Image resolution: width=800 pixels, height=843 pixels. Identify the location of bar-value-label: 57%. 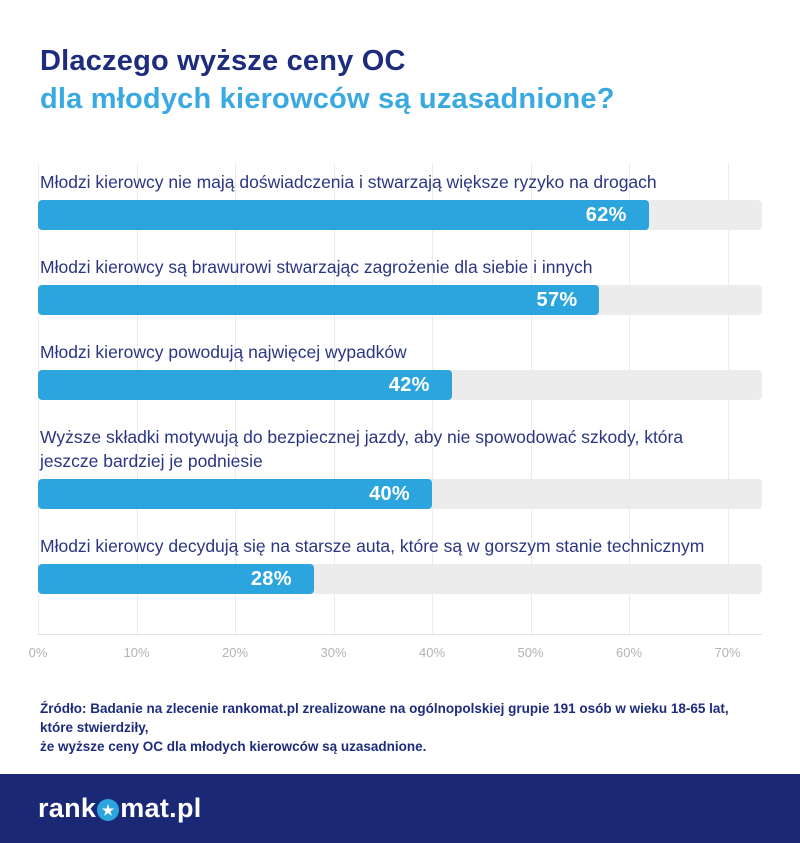
(557, 299).